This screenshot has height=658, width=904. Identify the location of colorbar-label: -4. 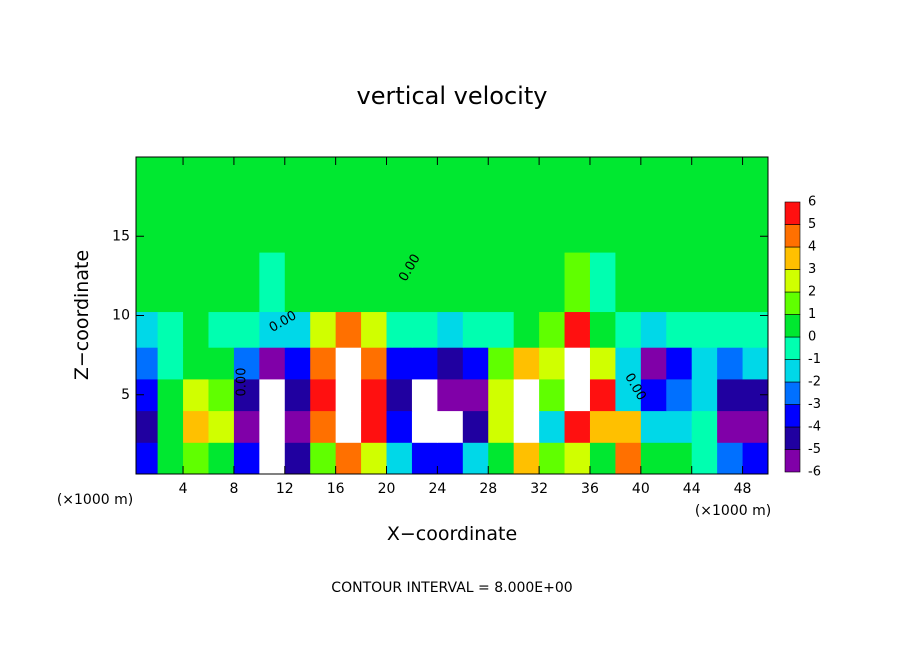
(814, 427).